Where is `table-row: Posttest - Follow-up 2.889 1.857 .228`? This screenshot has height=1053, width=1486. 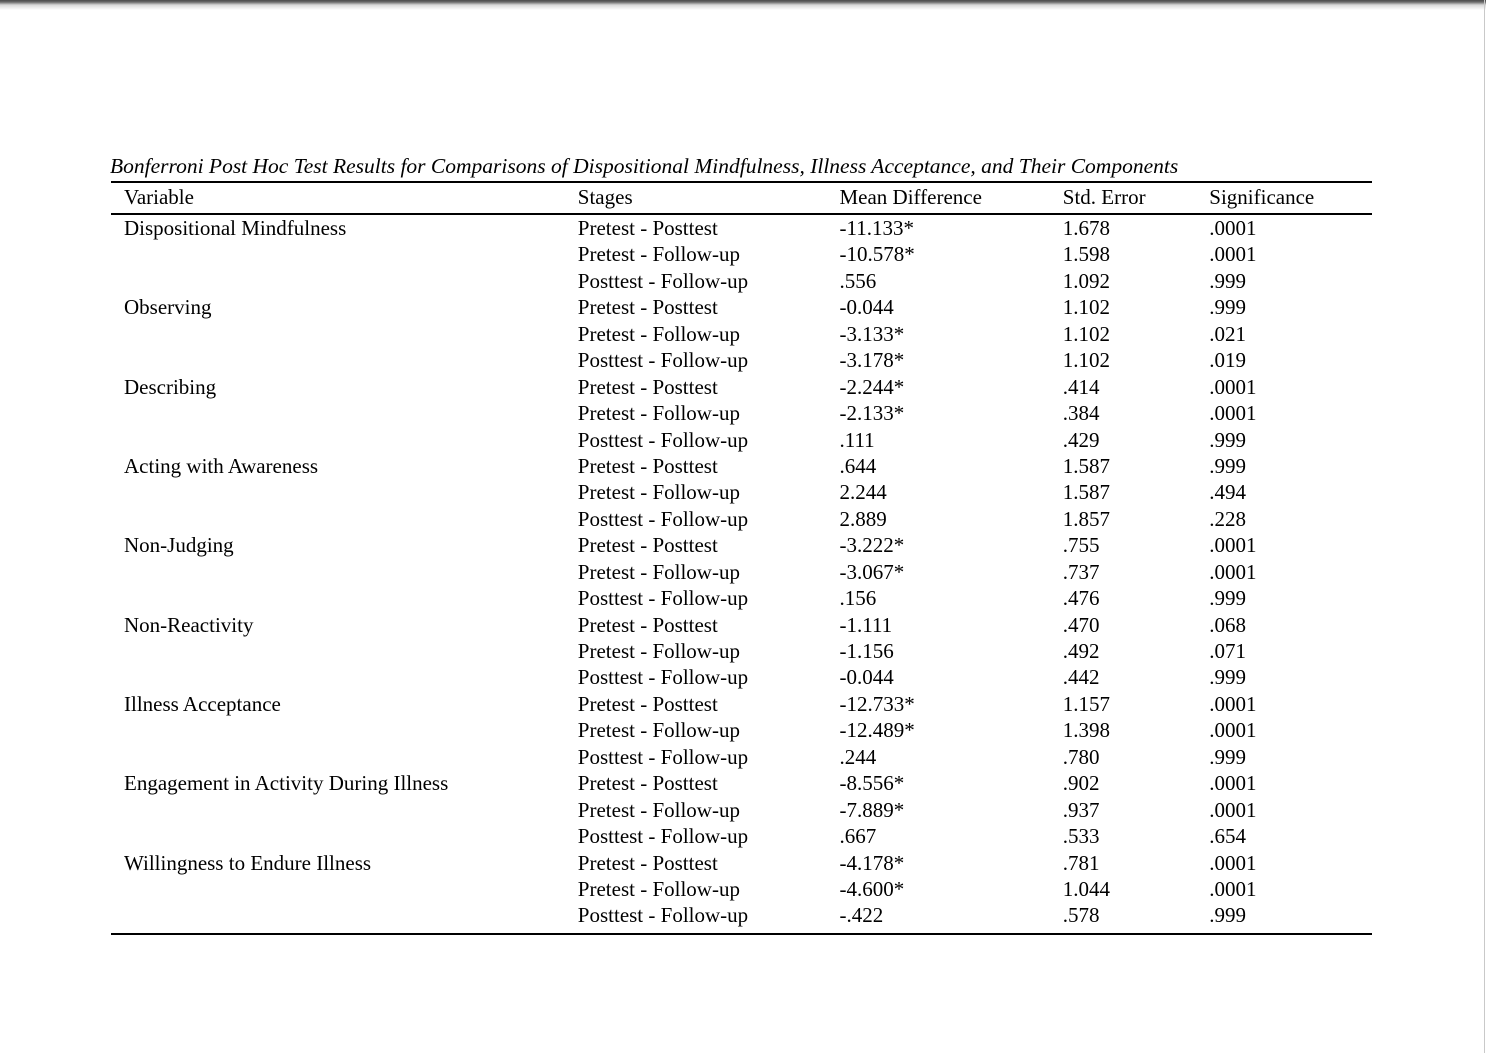 table-row: Posttest - Follow-up 2.889 1.857 .228 is located at coordinates (741, 519).